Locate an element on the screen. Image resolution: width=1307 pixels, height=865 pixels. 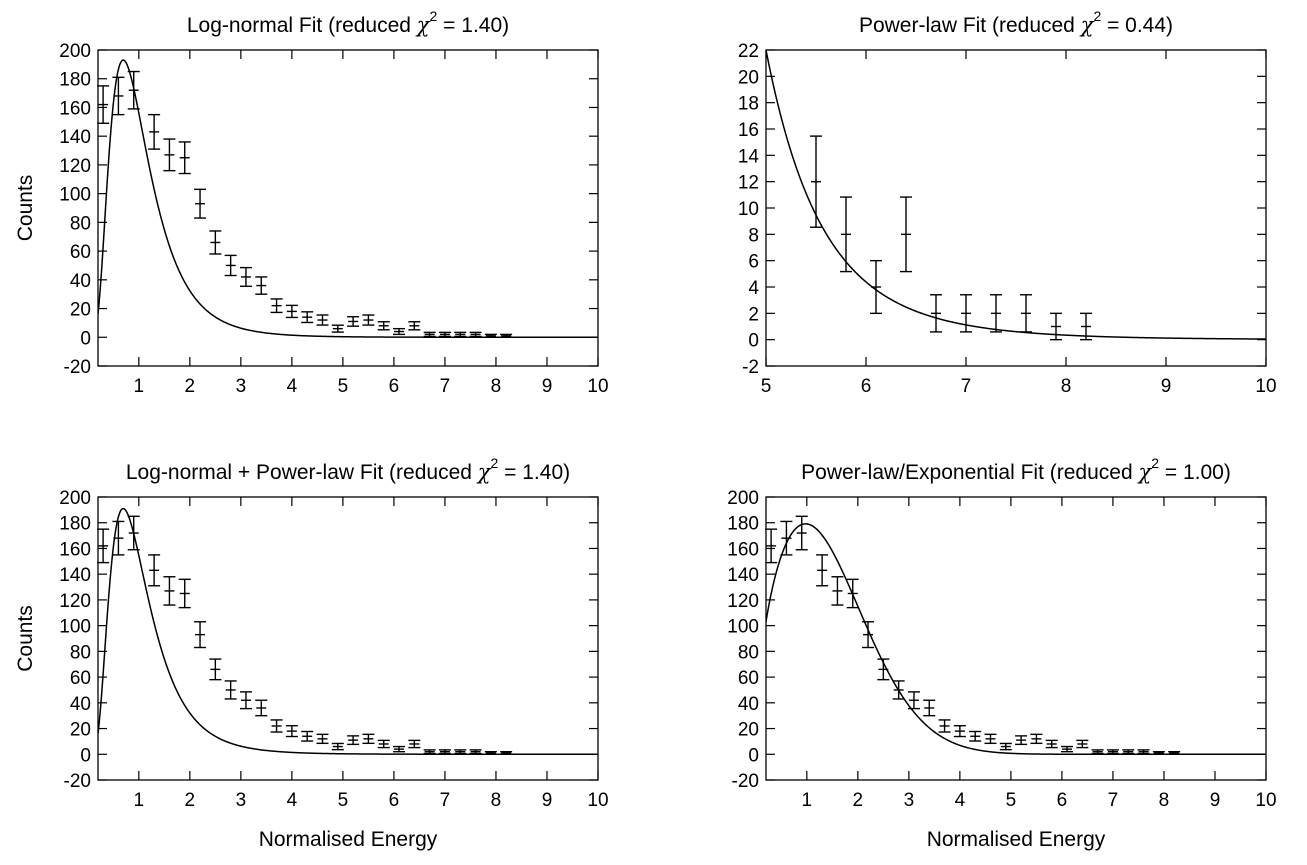
y-tick-label: -2 is located at coordinates (750, 367).